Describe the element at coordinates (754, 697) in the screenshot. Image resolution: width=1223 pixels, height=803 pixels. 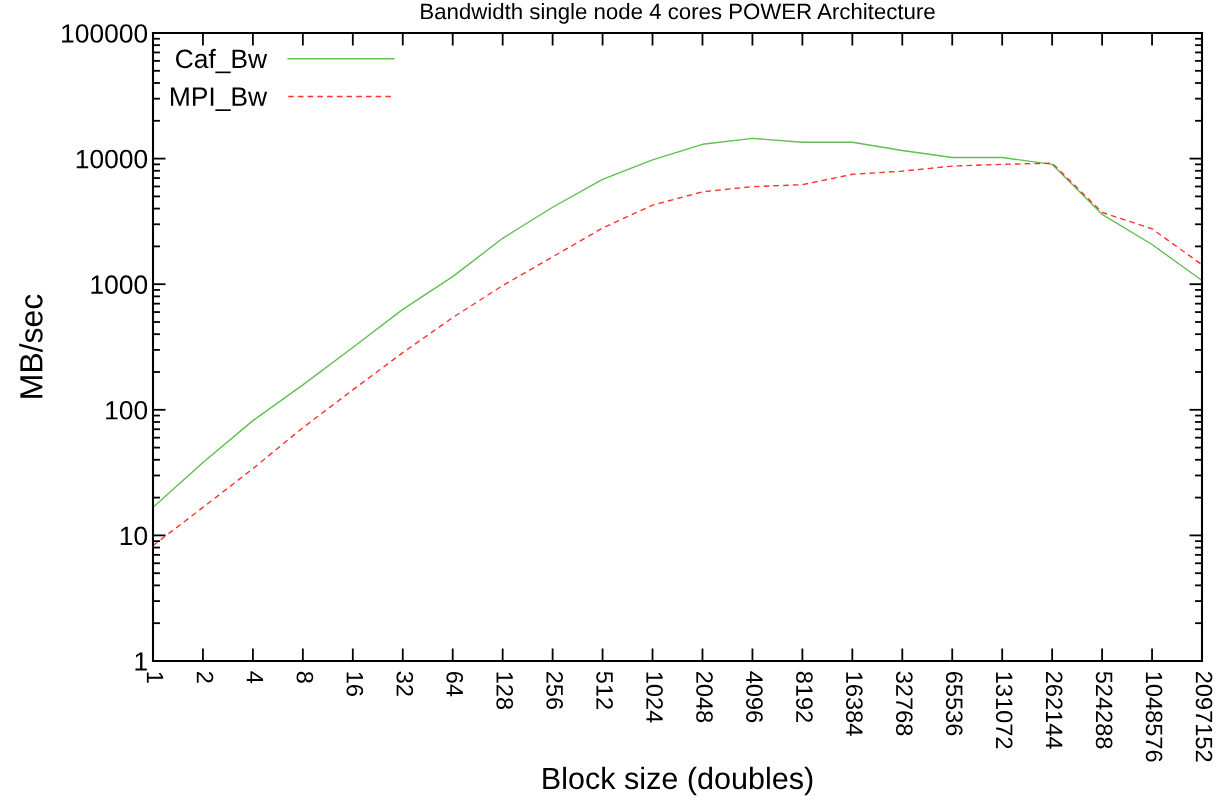
I see `x-tick-label: 4096` at that location.